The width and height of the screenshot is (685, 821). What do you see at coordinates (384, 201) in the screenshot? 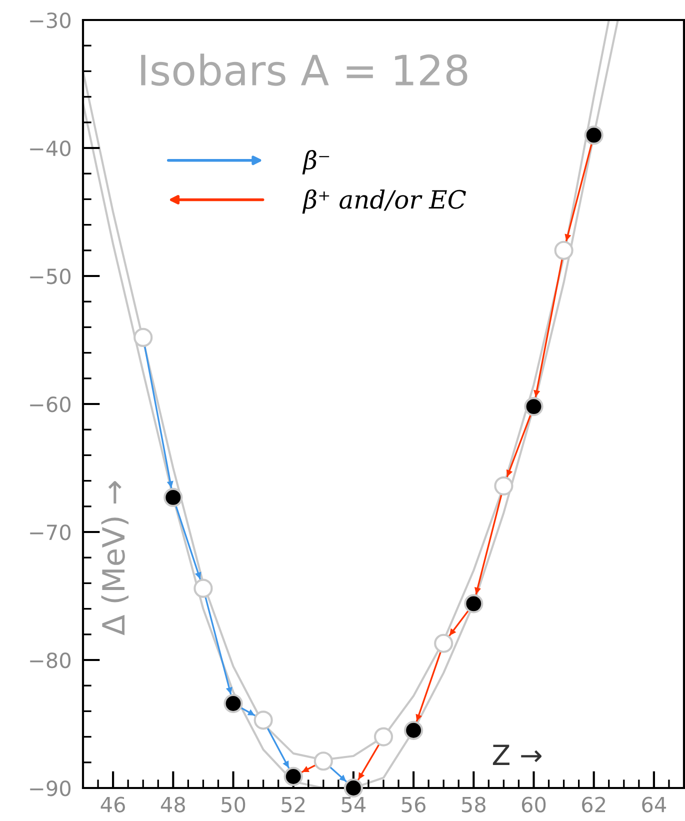
I see `legend-label: β⁺ and/or EC` at bounding box center [384, 201].